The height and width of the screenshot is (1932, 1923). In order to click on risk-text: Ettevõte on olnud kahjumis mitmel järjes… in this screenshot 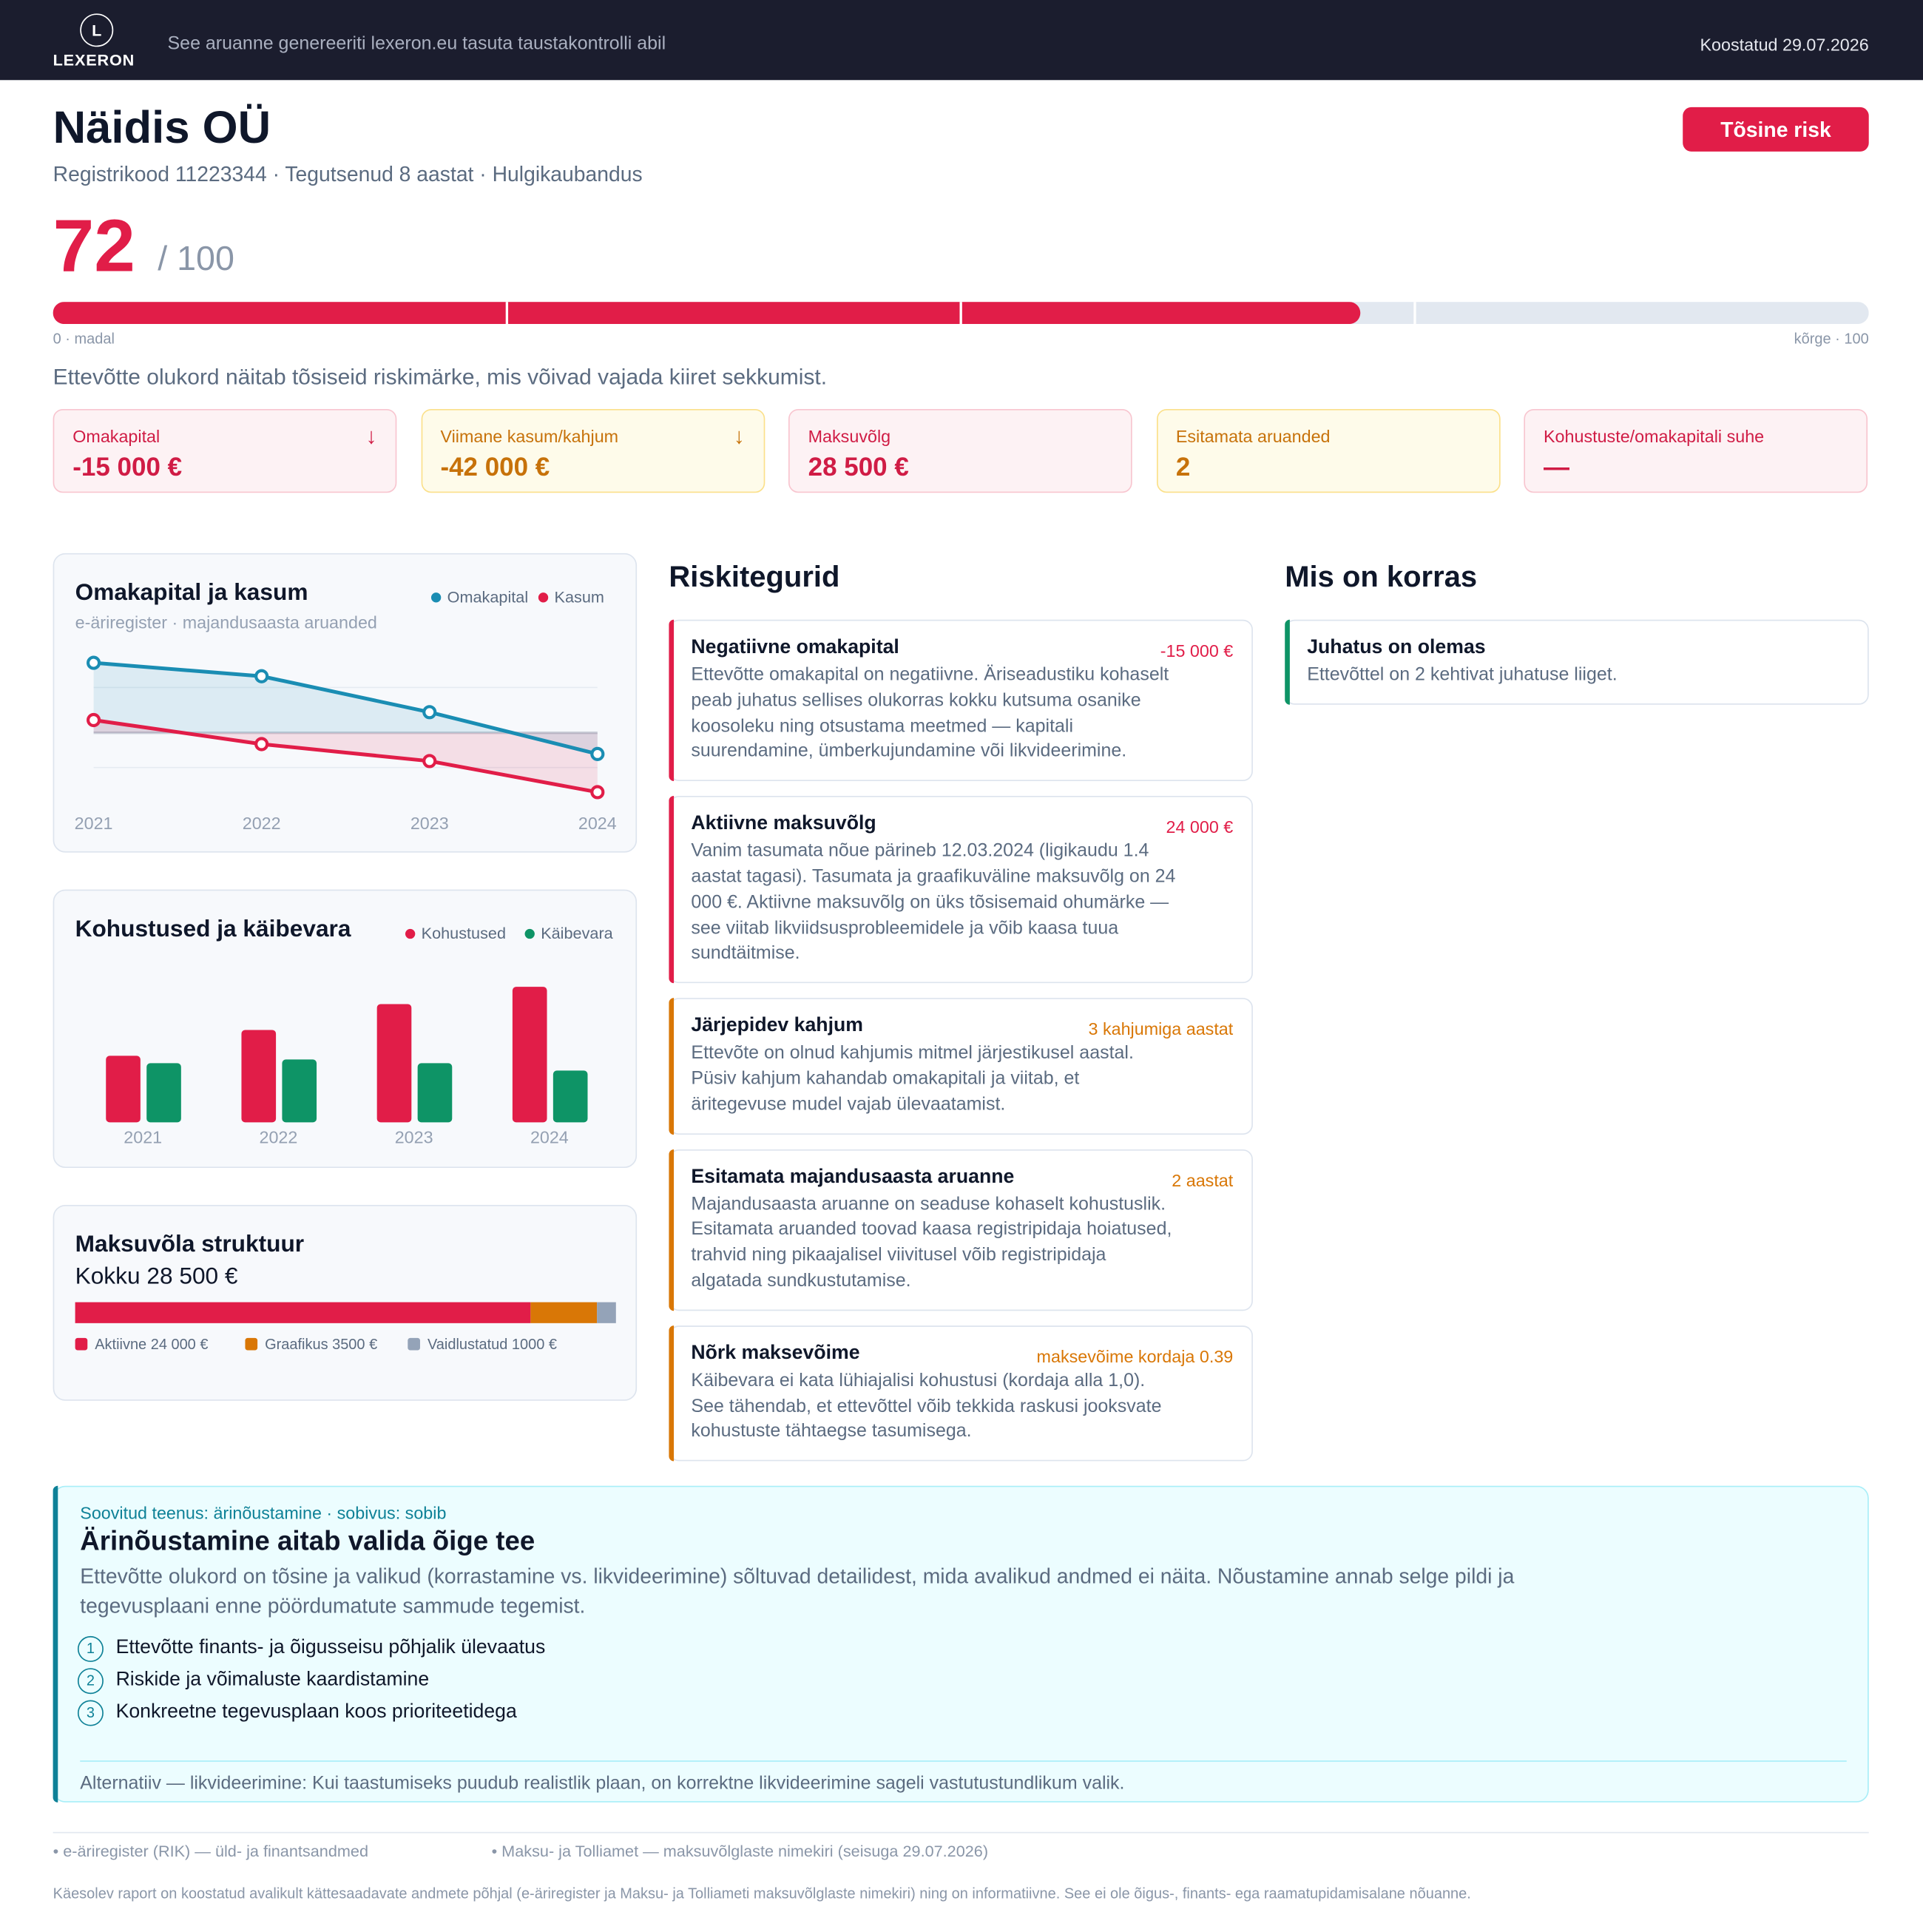, I will do `click(912, 1079)`.